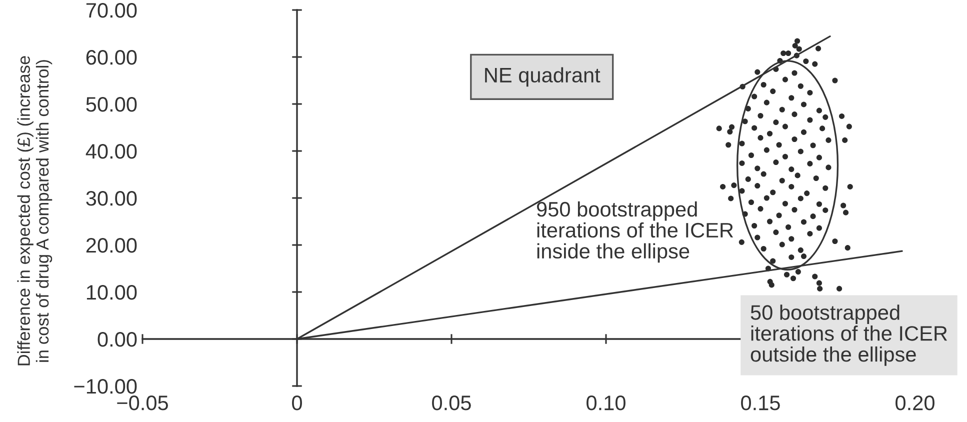 The width and height of the screenshot is (967, 422). I want to click on y-tick-label: 70.00, so click(111, 10).